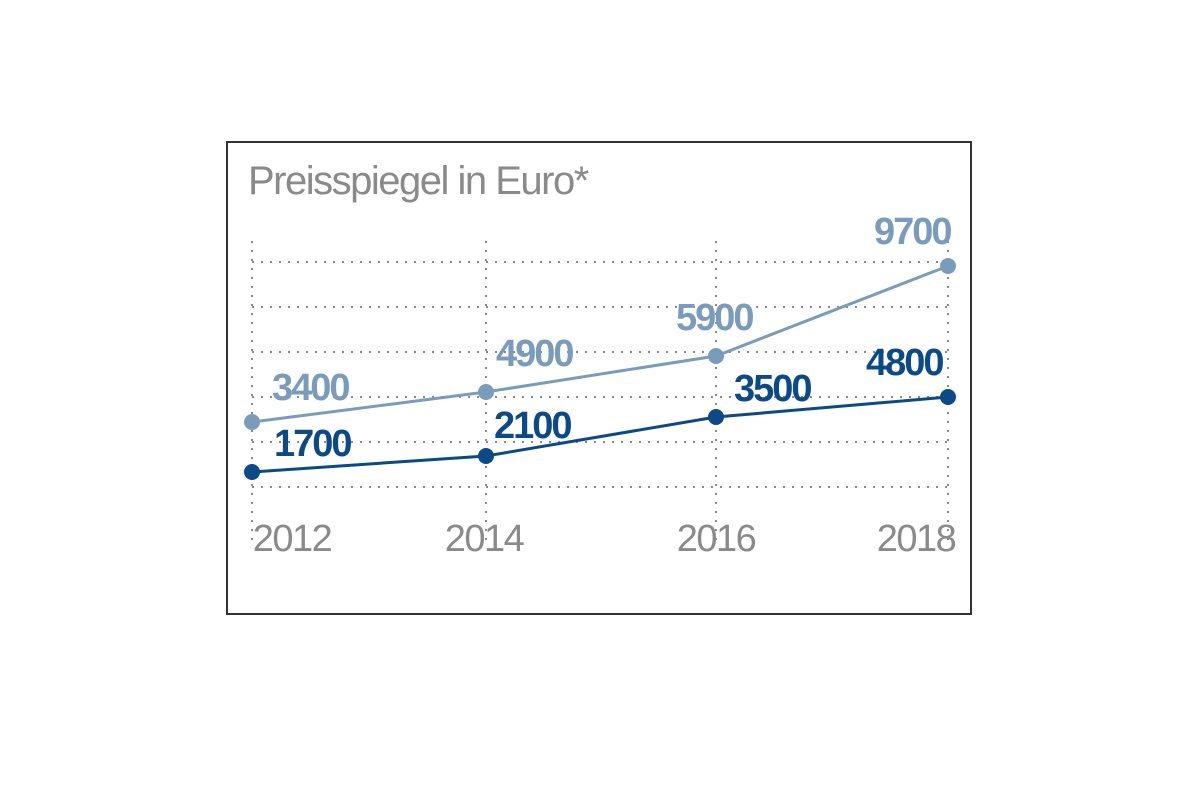 The width and height of the screenshot is (1200, 800). Describe the element at coordinates (912, 232) in the screenshot. I see `data-label: 9700` at that location.